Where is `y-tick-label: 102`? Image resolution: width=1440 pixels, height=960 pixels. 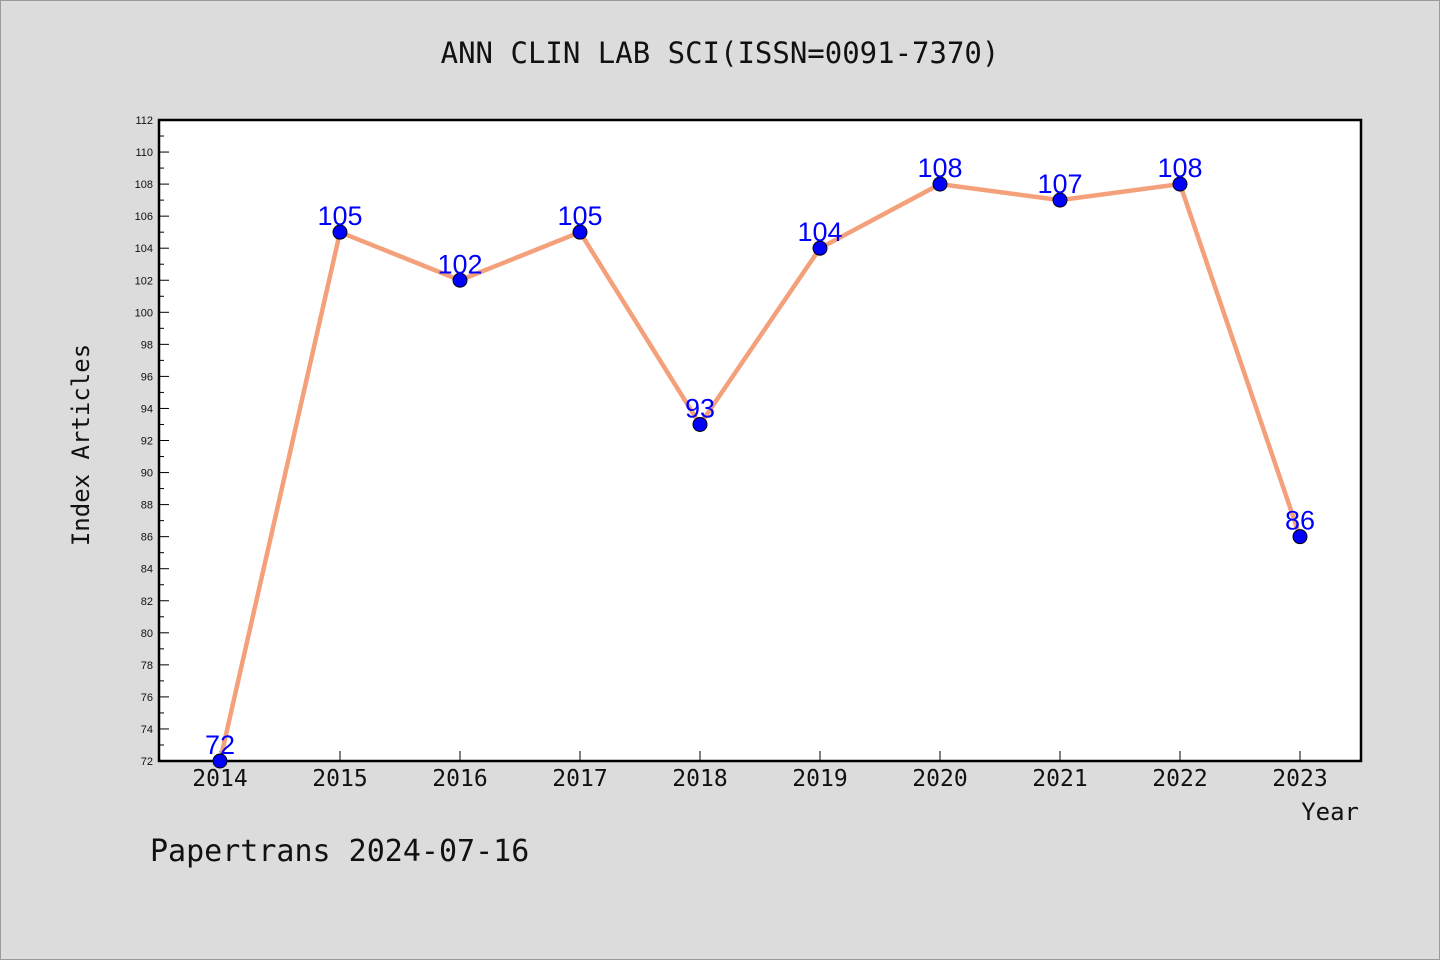 y-tick-label: 102 is located at coordinates (144, 281).